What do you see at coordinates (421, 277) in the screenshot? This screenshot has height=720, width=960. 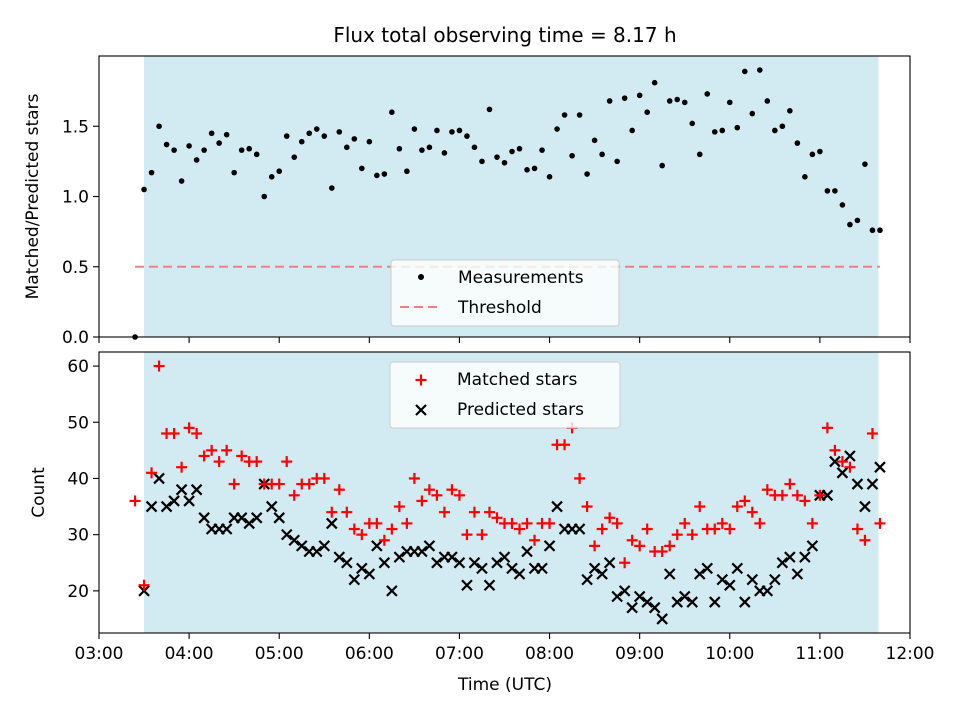 I see `legend-measurements-marker` at bounding box center [421, 277].